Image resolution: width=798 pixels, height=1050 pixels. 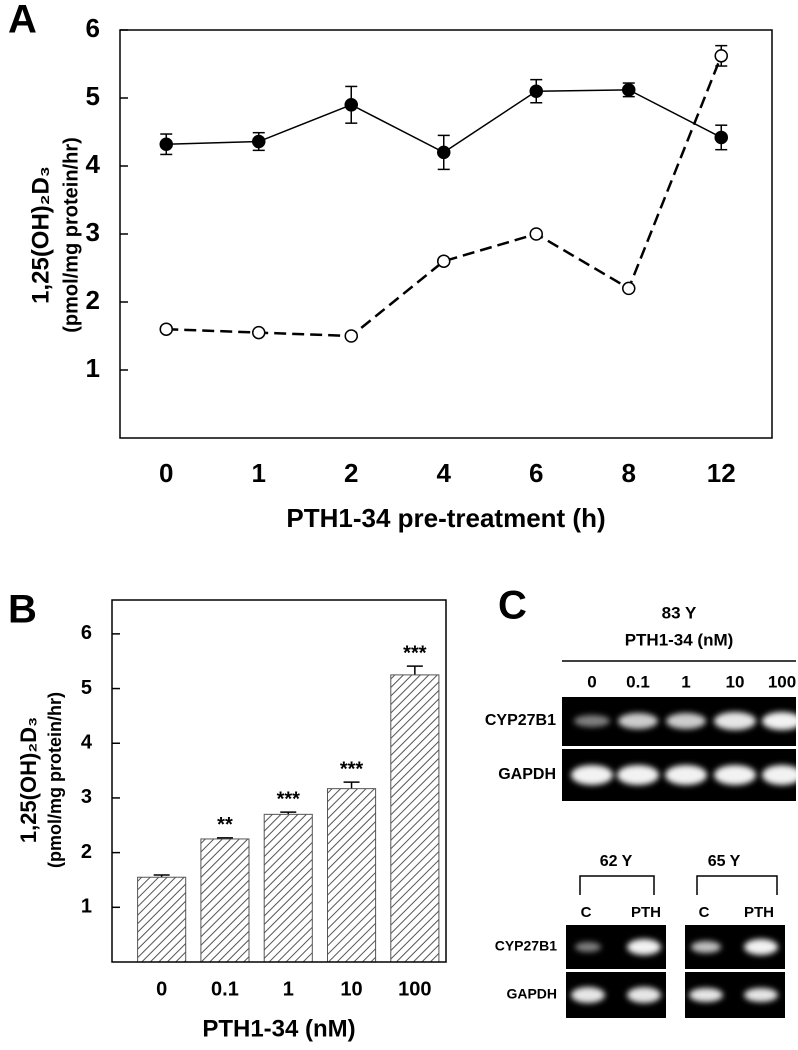 What do you see at coordinates (414, 989) in the screenshot?
I see `x-tick-label: 100` at bounding box center [414, 989].